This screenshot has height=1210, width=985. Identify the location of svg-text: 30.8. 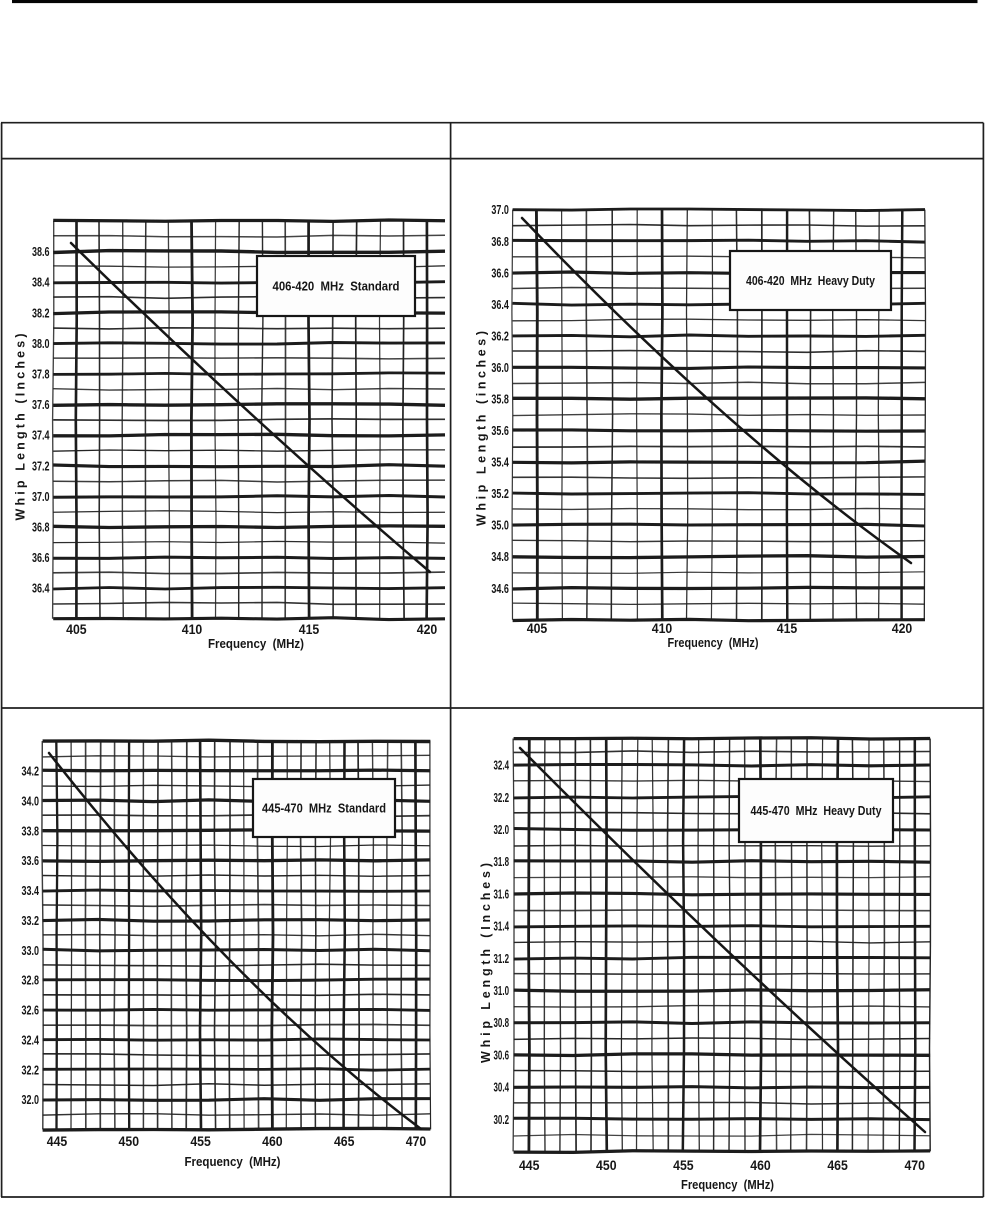
(502, 1022).